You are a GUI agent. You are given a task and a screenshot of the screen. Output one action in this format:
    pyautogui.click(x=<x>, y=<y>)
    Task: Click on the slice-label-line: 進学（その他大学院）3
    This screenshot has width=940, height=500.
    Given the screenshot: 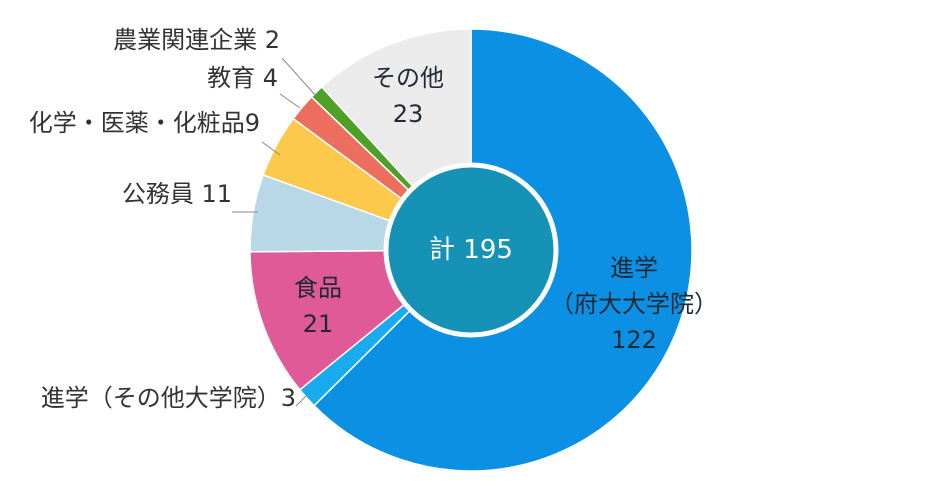 What is the action you would take?
    pyautogui.click(x=168, y=398)
    